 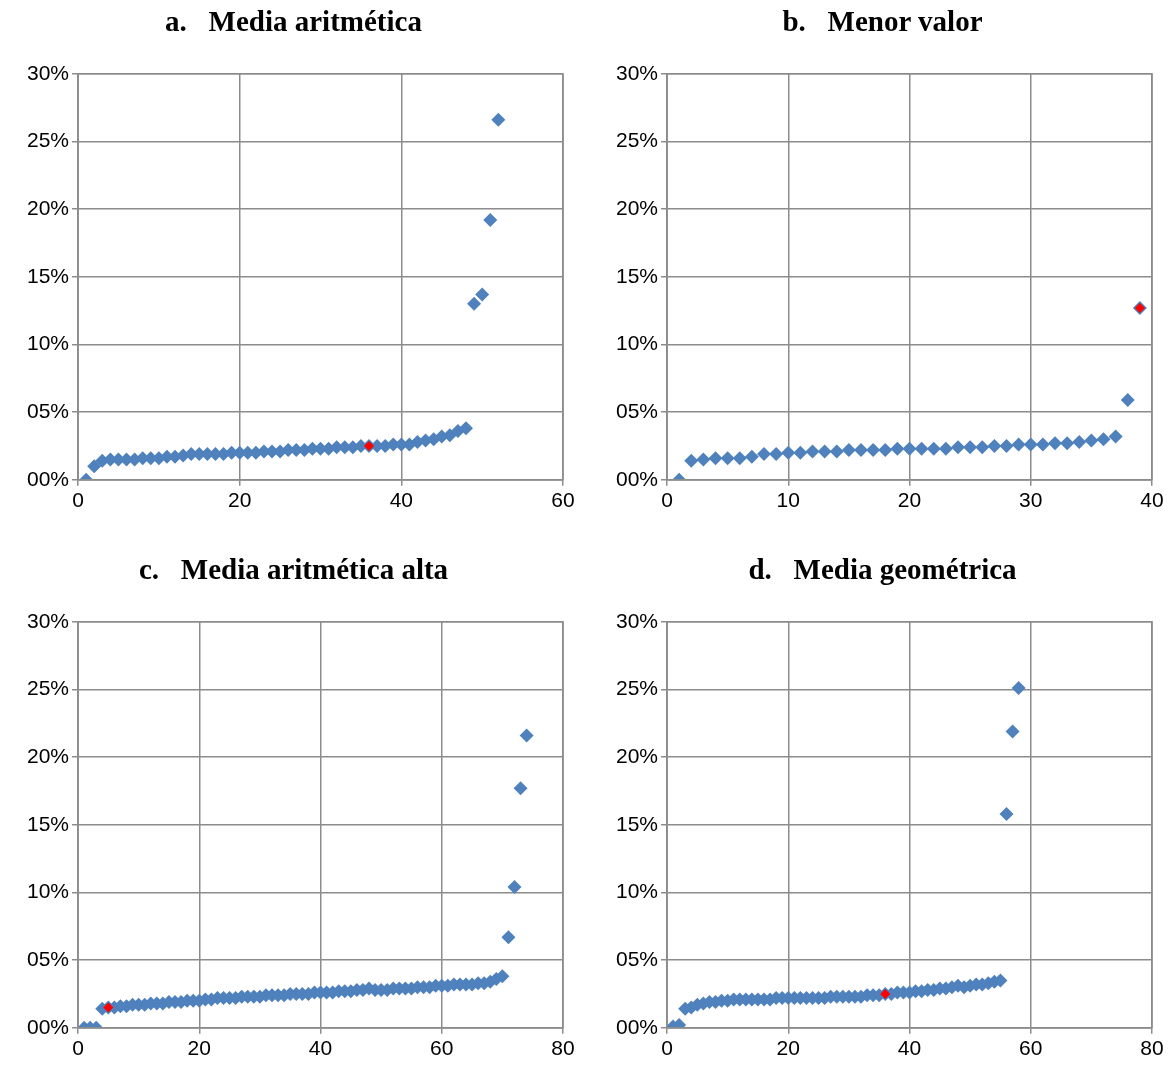 What do you see at coordinates (1031, 500) in the screenshot?
I see `x-tick-label: 30` at bounding box center [1031, 500].